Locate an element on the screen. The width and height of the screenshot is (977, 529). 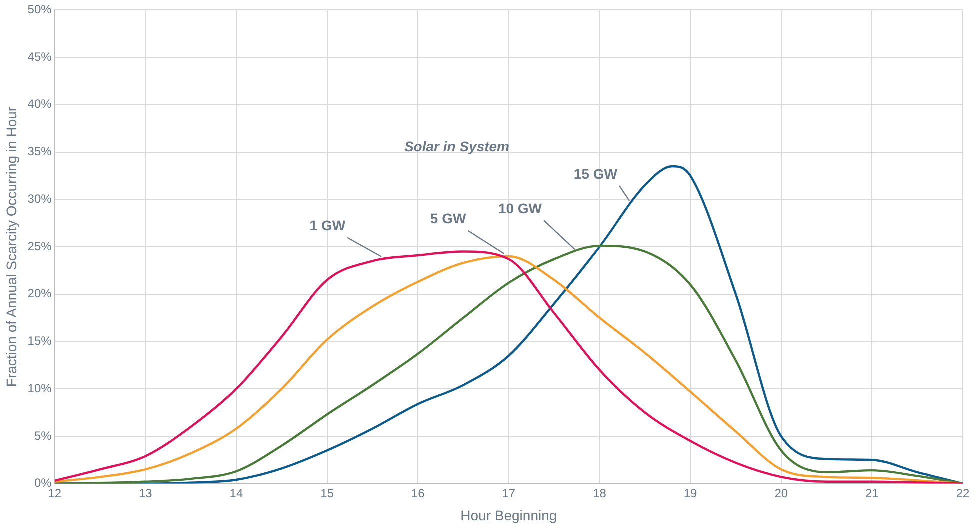
x-tick-label: 15 is located at coordinates (327, 493).